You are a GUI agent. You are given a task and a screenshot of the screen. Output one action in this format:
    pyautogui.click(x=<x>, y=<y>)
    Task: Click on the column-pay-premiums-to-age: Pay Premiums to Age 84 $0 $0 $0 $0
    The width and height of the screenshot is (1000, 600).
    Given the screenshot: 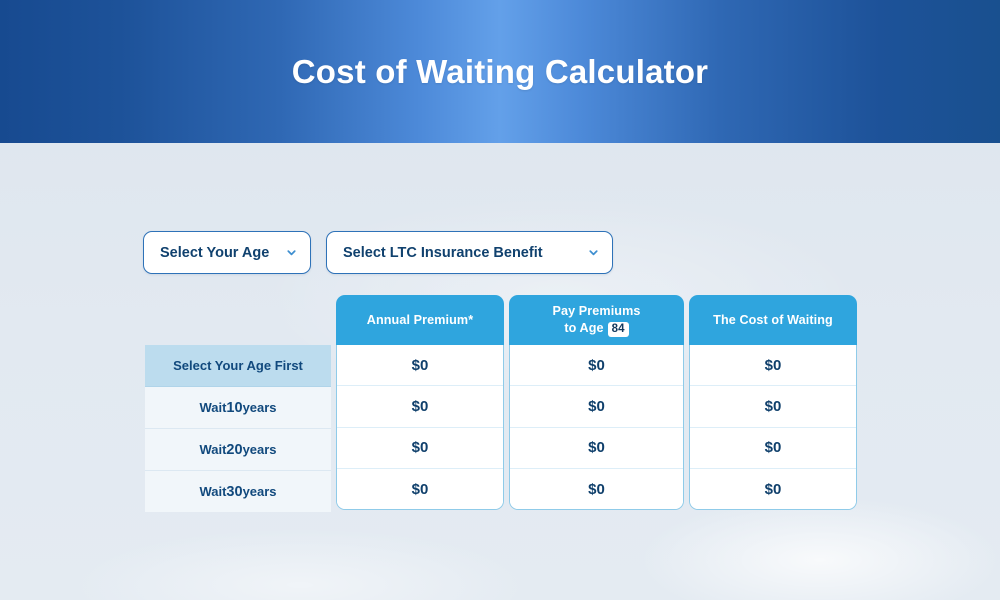 What is the action you would take?
    pyautogui.click(x=596, y=403)
    